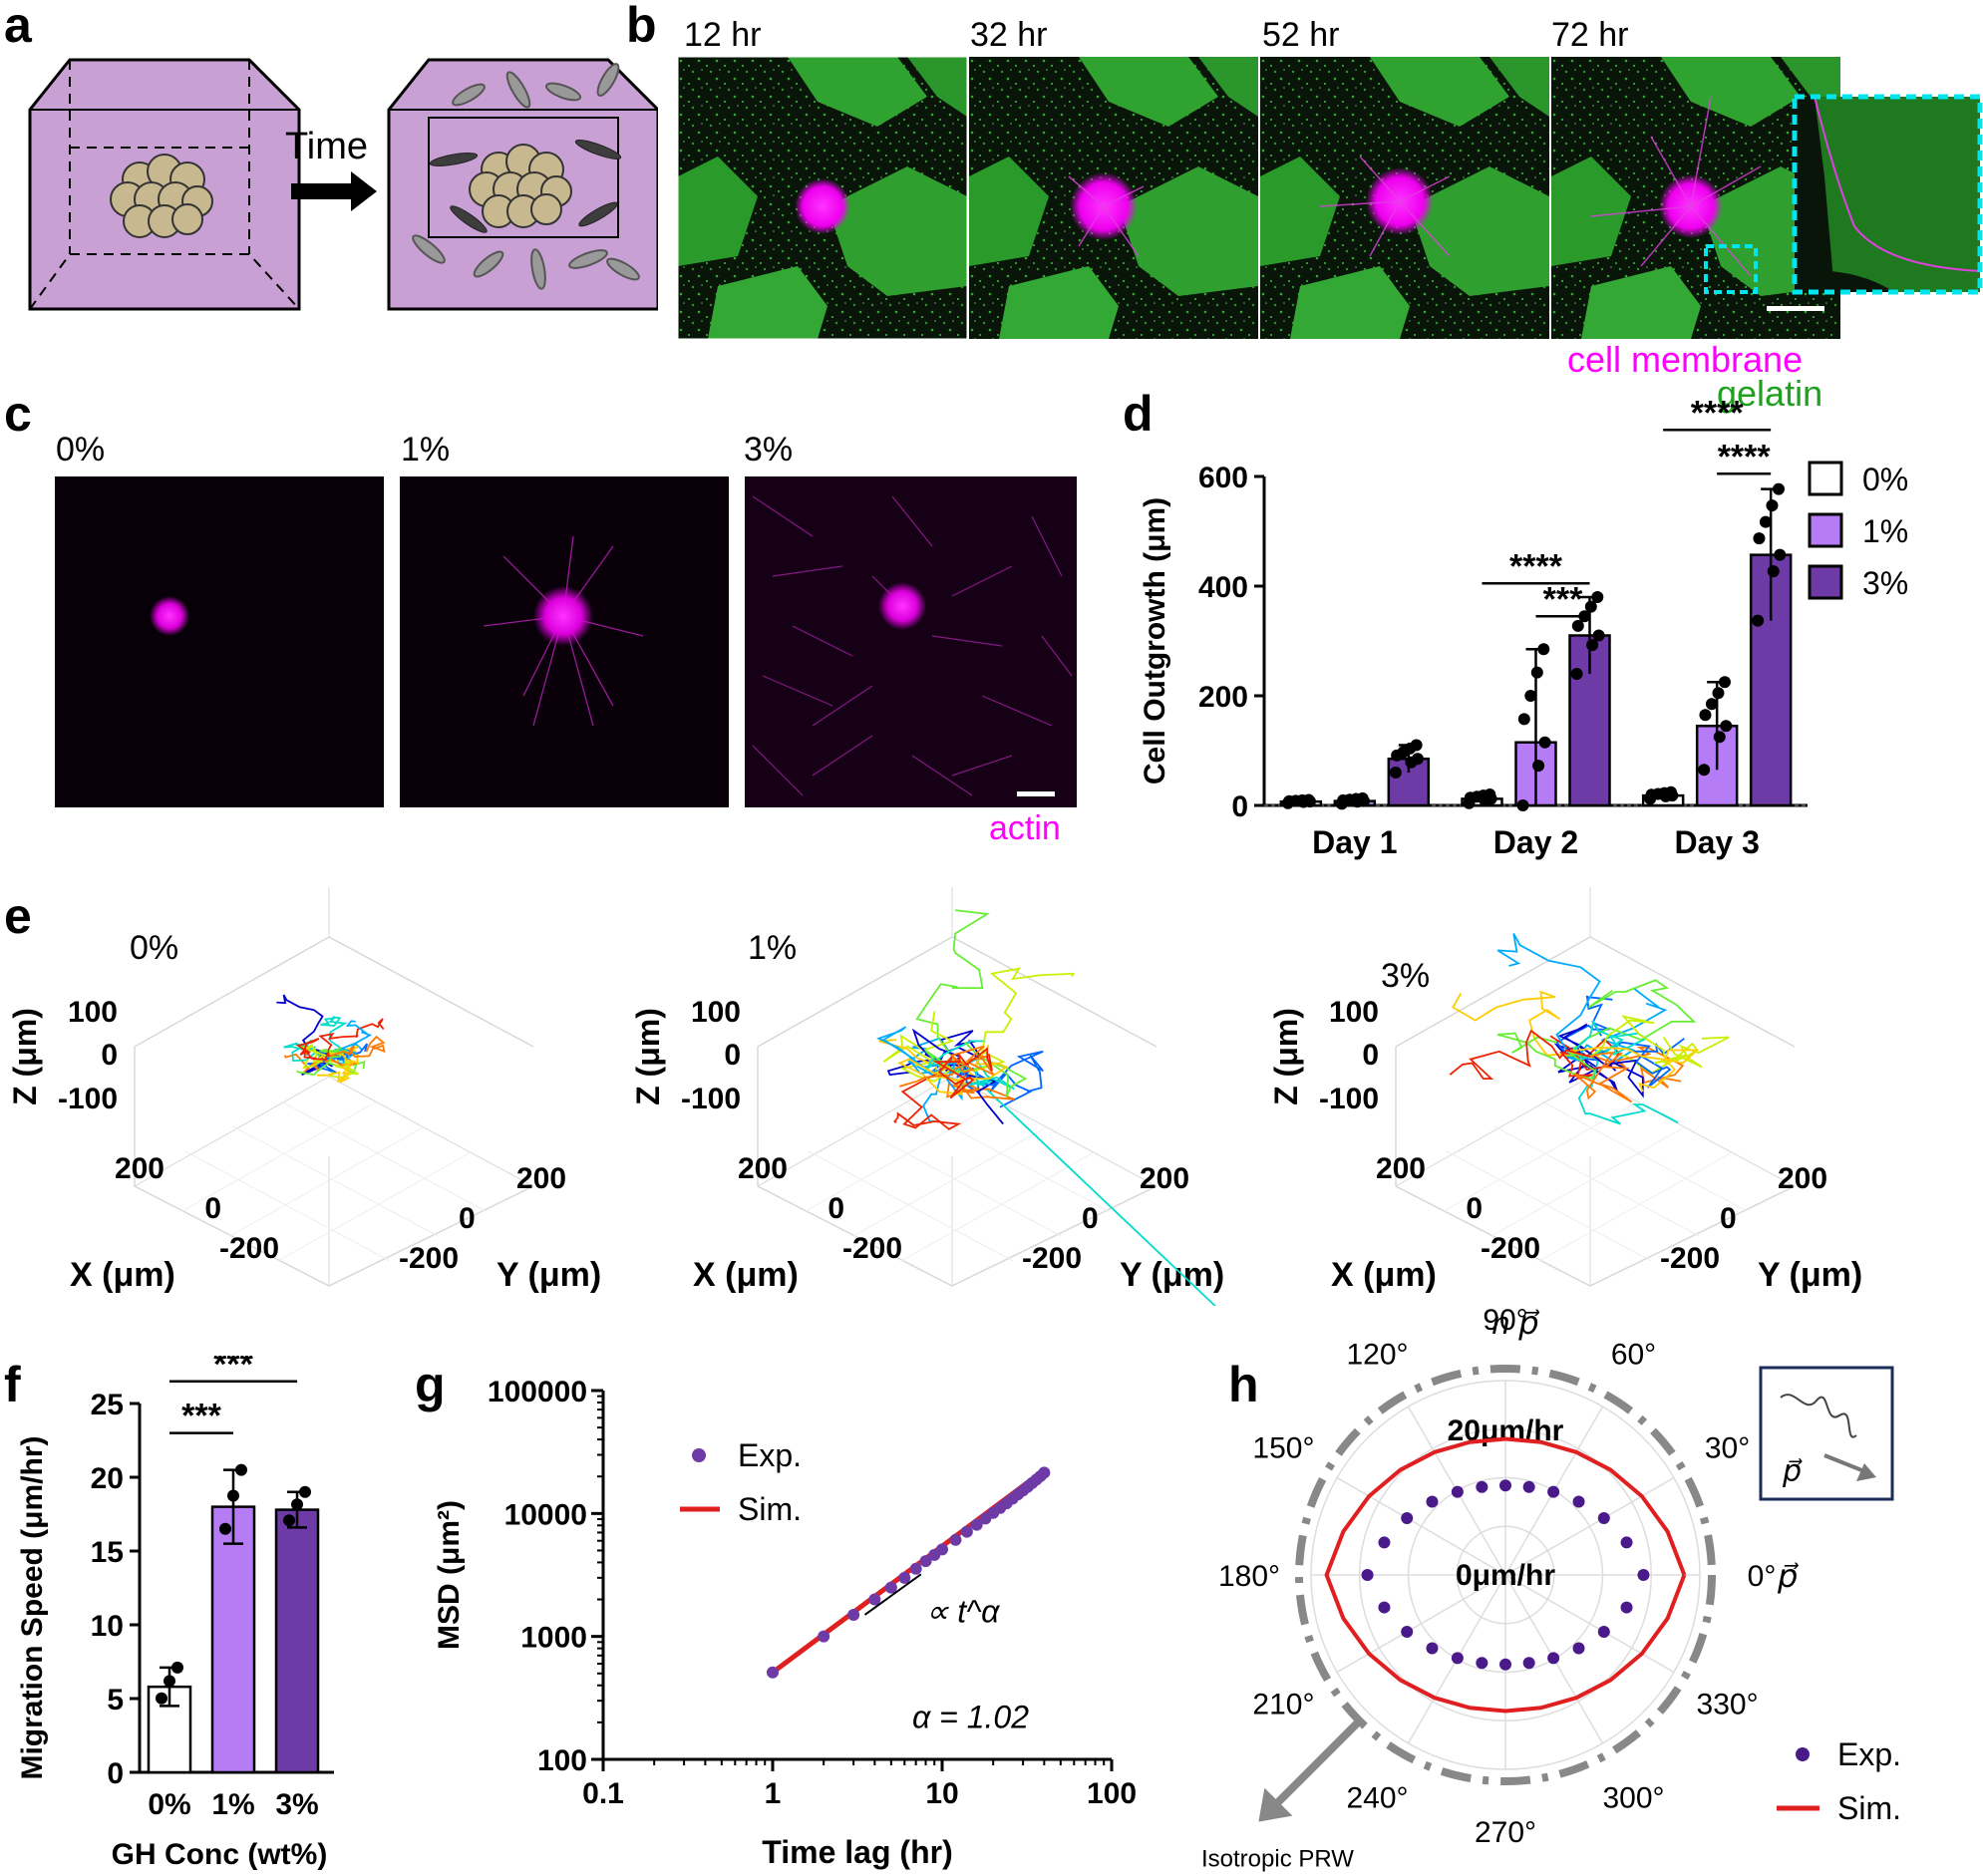 The image size is (1983, 1876). What do you see at coordinates (545, 1514) in the screenshot?
I see `y-tick-label: 10000` at bounding box center [545, 1514].